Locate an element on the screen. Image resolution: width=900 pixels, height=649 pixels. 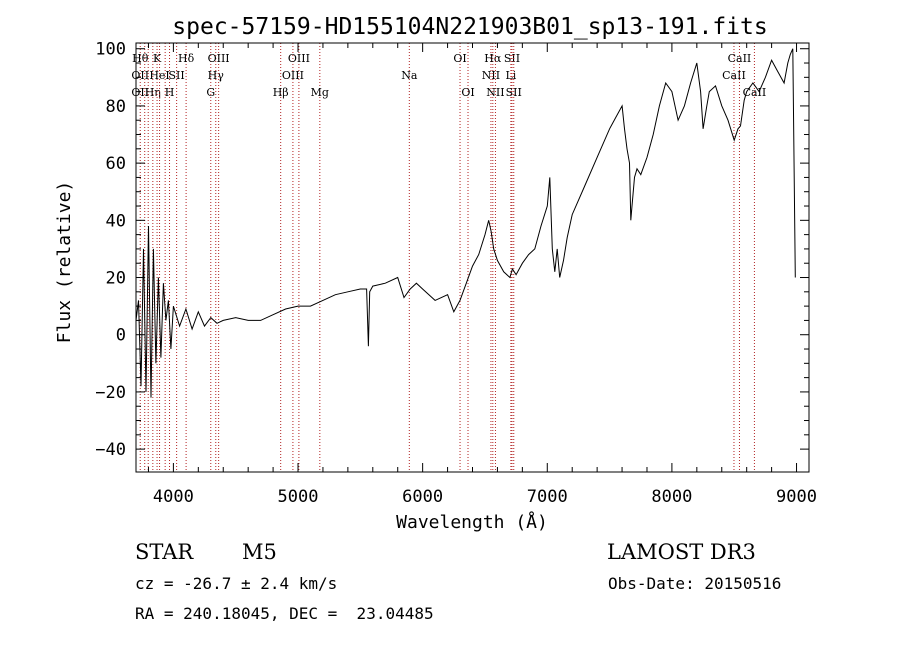
line-label: Li is located at coordinates (510, 75).